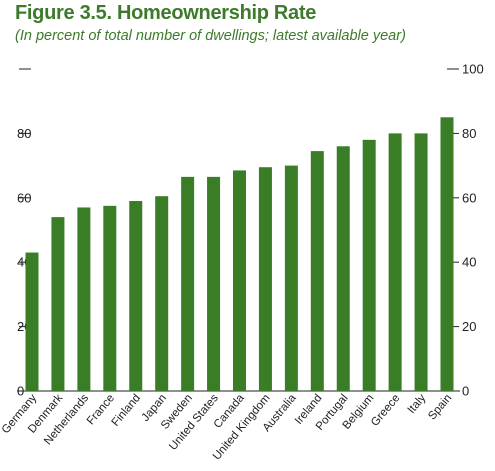 This screenshot has width=495, height=471. I want to click on y-tick-label-left: 60, so click(24, 197).